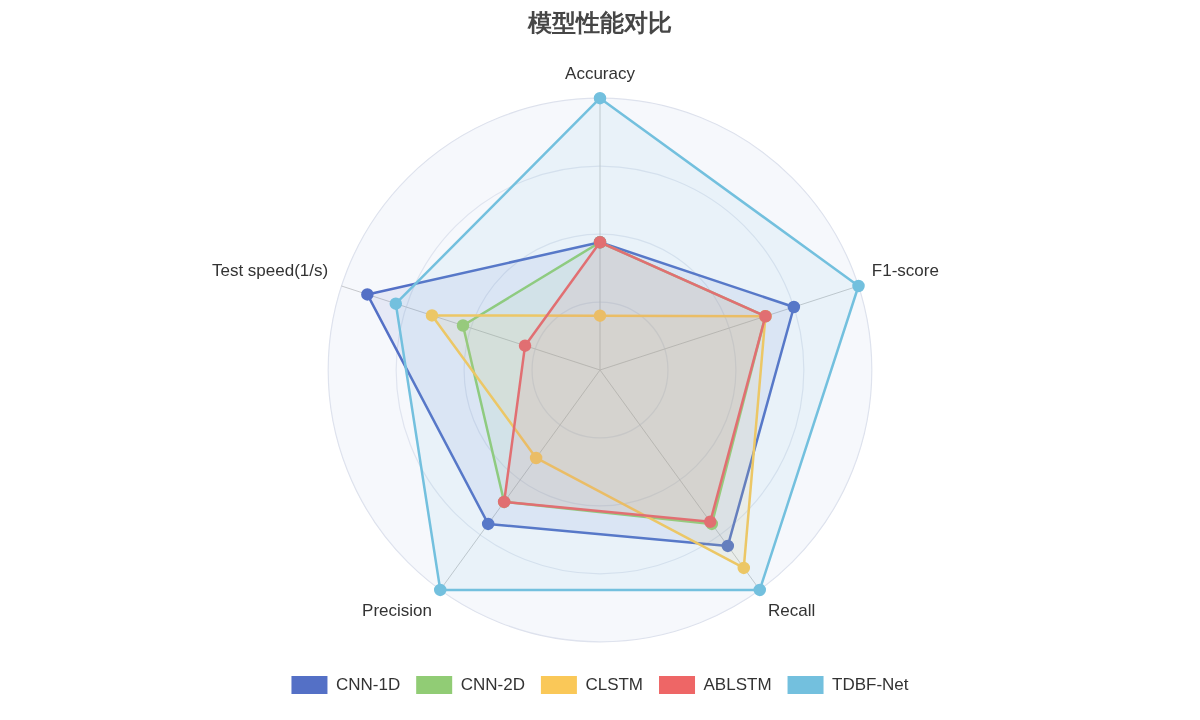 This screenshot has height=720, width=1200. I want to click on spoke-label: Recall, so click(791, 611).